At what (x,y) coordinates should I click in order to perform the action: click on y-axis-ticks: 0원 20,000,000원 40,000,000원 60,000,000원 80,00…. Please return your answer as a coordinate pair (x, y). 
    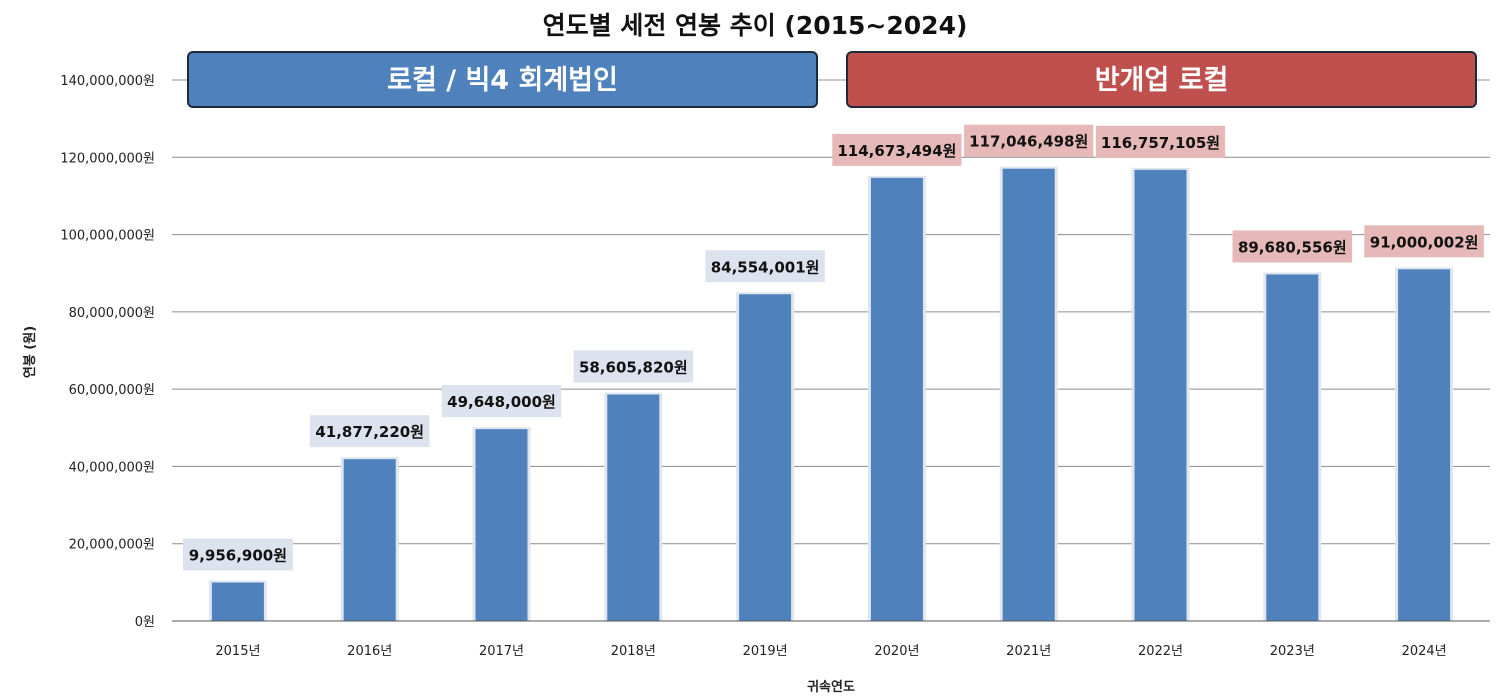
    Looking at the image, I should click on (107, 352).